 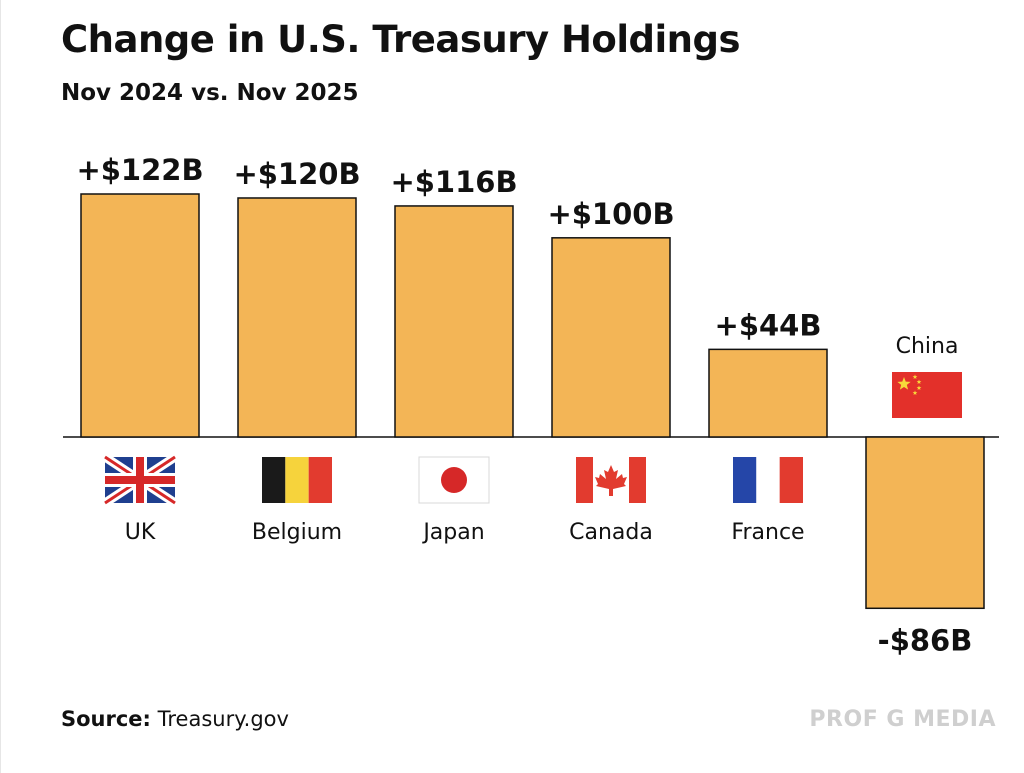 I want to click on value-label-china: -$86B, so click(x=925, y=640).